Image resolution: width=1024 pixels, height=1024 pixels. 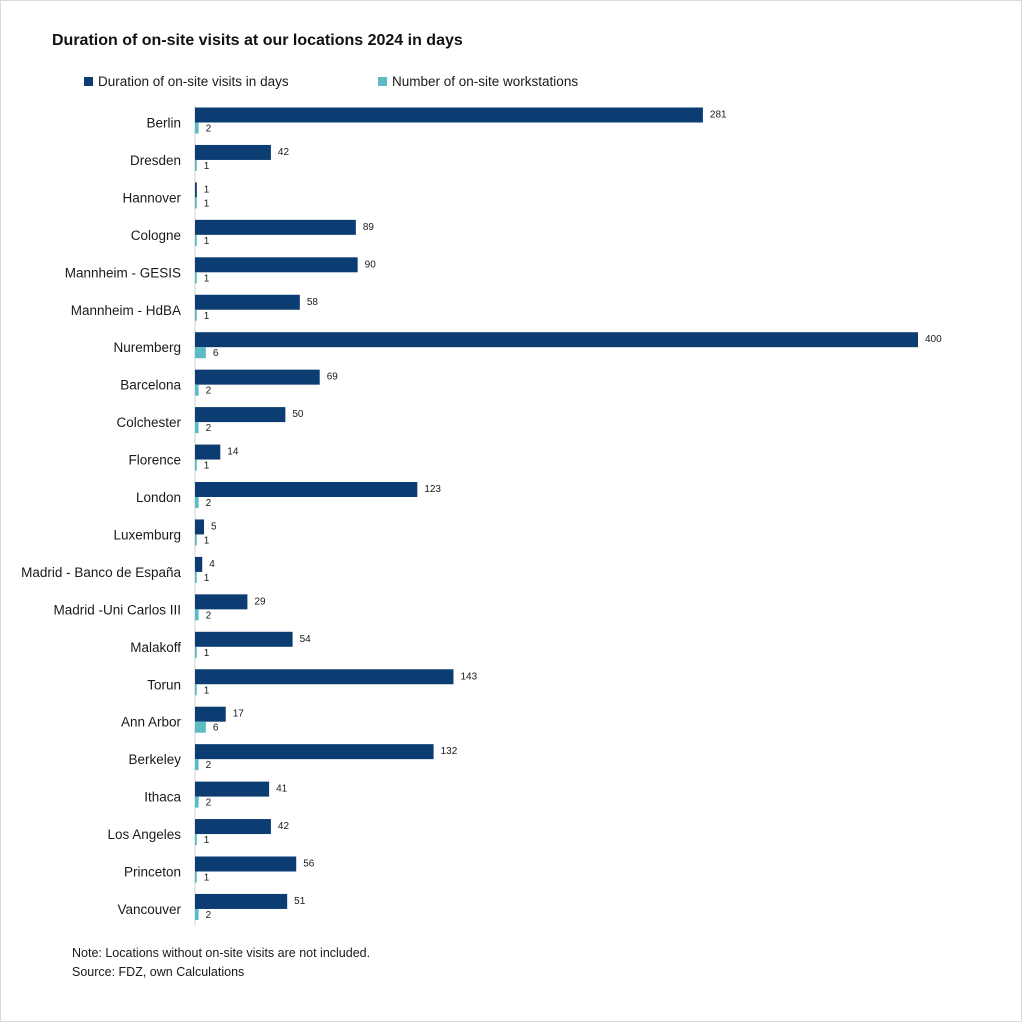 I want to click on category-label: Ann Arbor, so click(x=151, y=722).